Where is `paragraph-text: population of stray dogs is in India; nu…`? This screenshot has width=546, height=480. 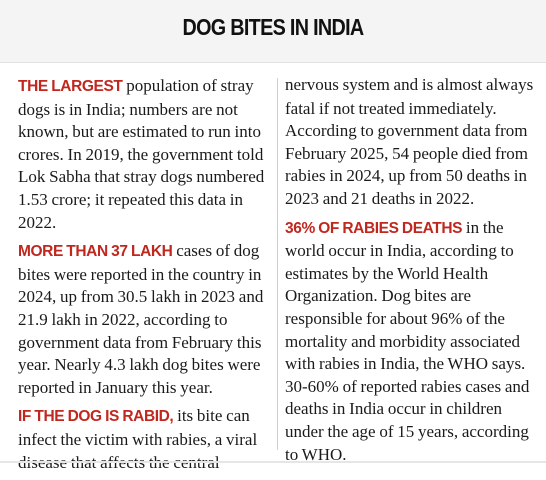 paragraph-text: population of stray dogs is in India; nu… is located at coordinates (141, 154).